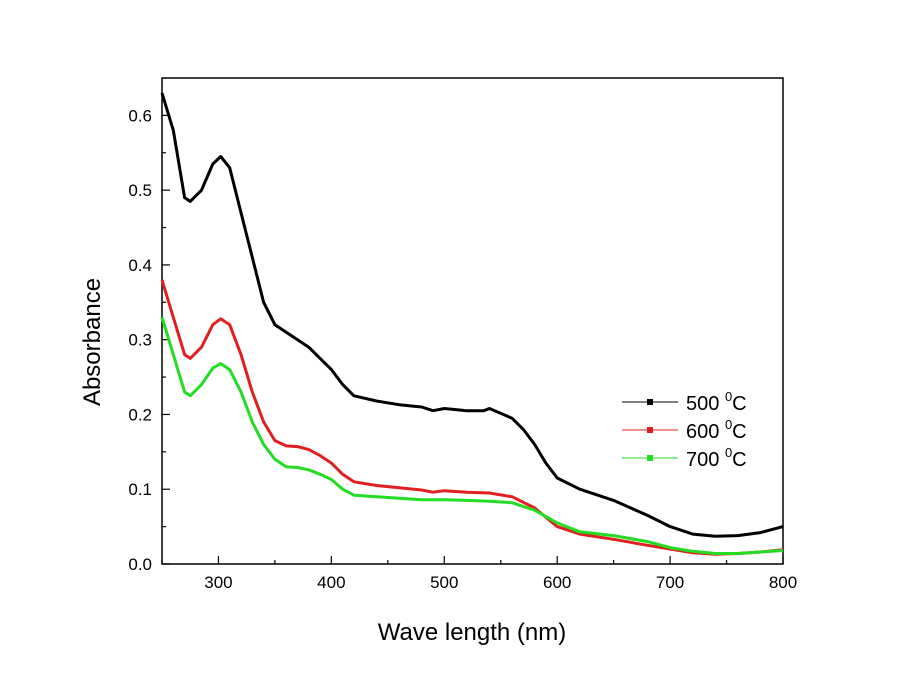 This screenshot has width=908, height=675. Describe the element at coordinates (140, 564) in the screenshot. I see `y-tick-label: 0.0` at that location.